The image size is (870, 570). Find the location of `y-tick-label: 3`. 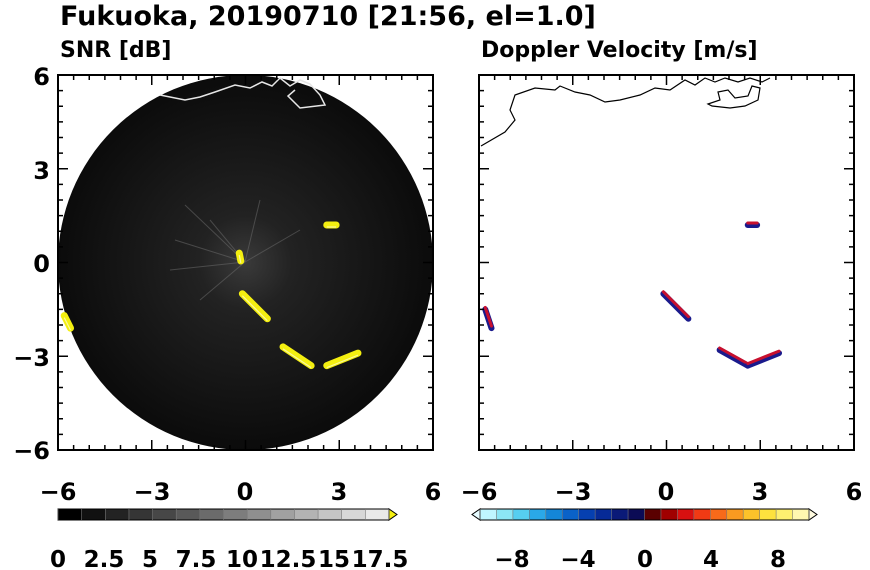

y-tick-label: 3 is located at coordinates (41, 171).